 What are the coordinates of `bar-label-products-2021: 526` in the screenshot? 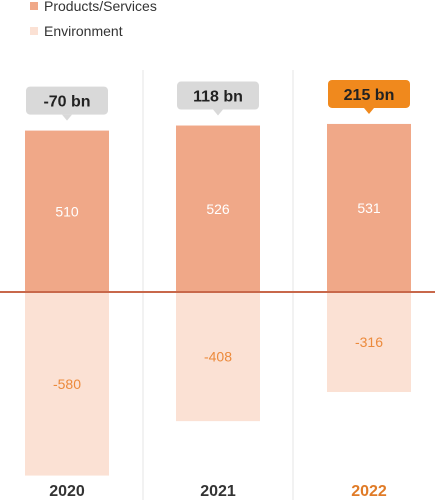 It's located at (218, 209).